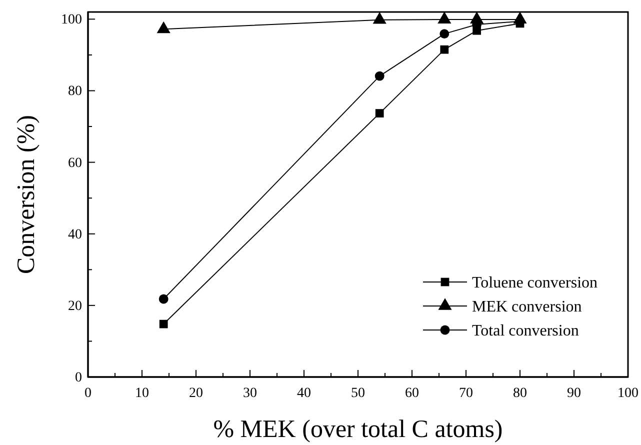 This screenshot has height=445, width=641. Describe the element at coordinates (71, 20) in the screenshot. I see `y-tick-label: 100` at that location.